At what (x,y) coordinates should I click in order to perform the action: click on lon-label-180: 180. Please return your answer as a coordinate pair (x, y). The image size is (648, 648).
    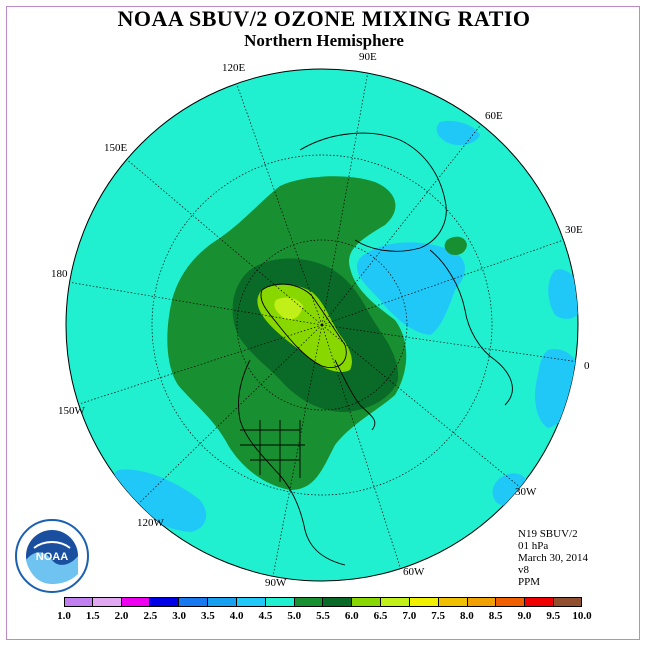
    Looking at the image, I should click on (59, 274).